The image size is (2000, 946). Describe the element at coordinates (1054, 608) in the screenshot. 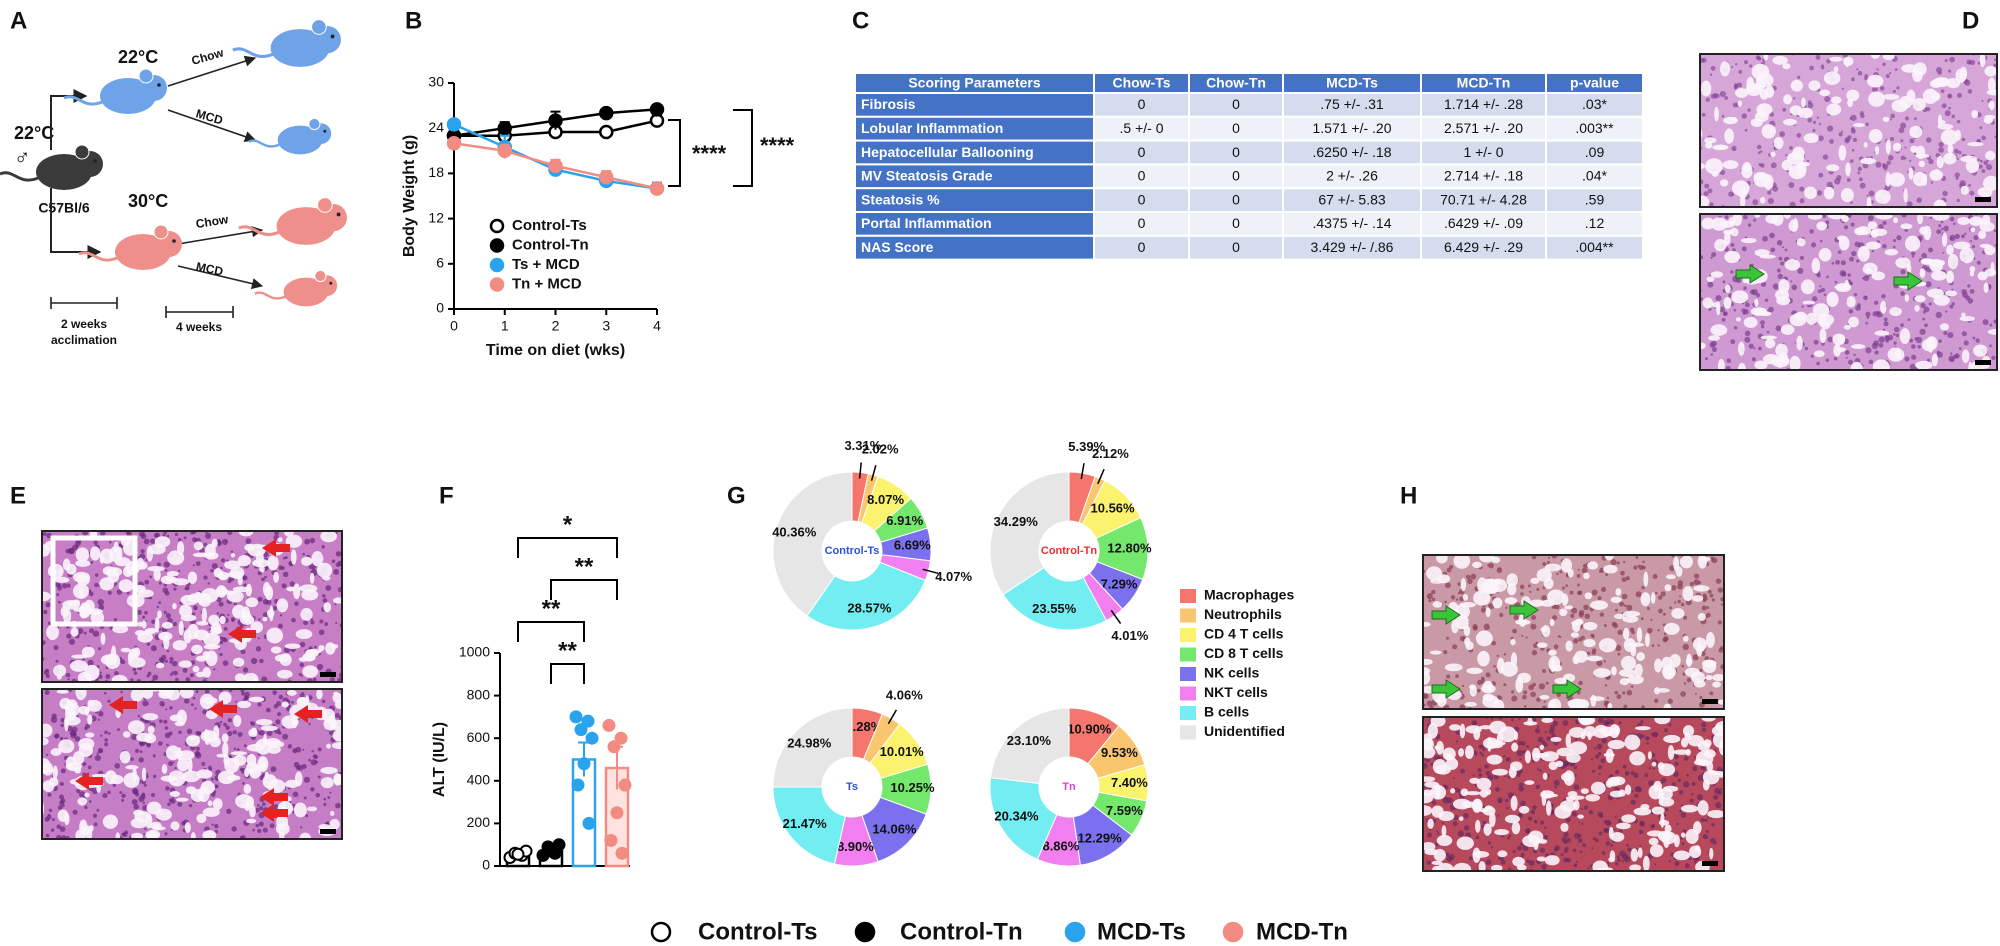

I see `data-label: 23.55%` at that location.